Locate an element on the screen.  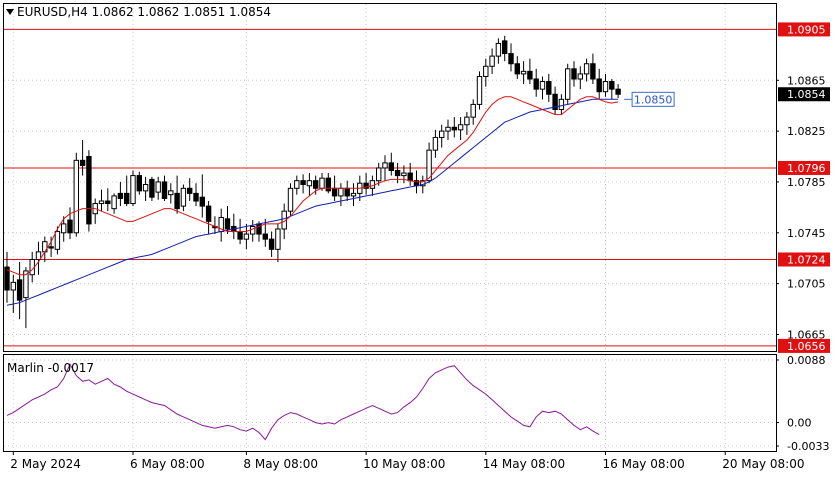
current-price-label: 1.0854 is located at coordinates (806, 94).